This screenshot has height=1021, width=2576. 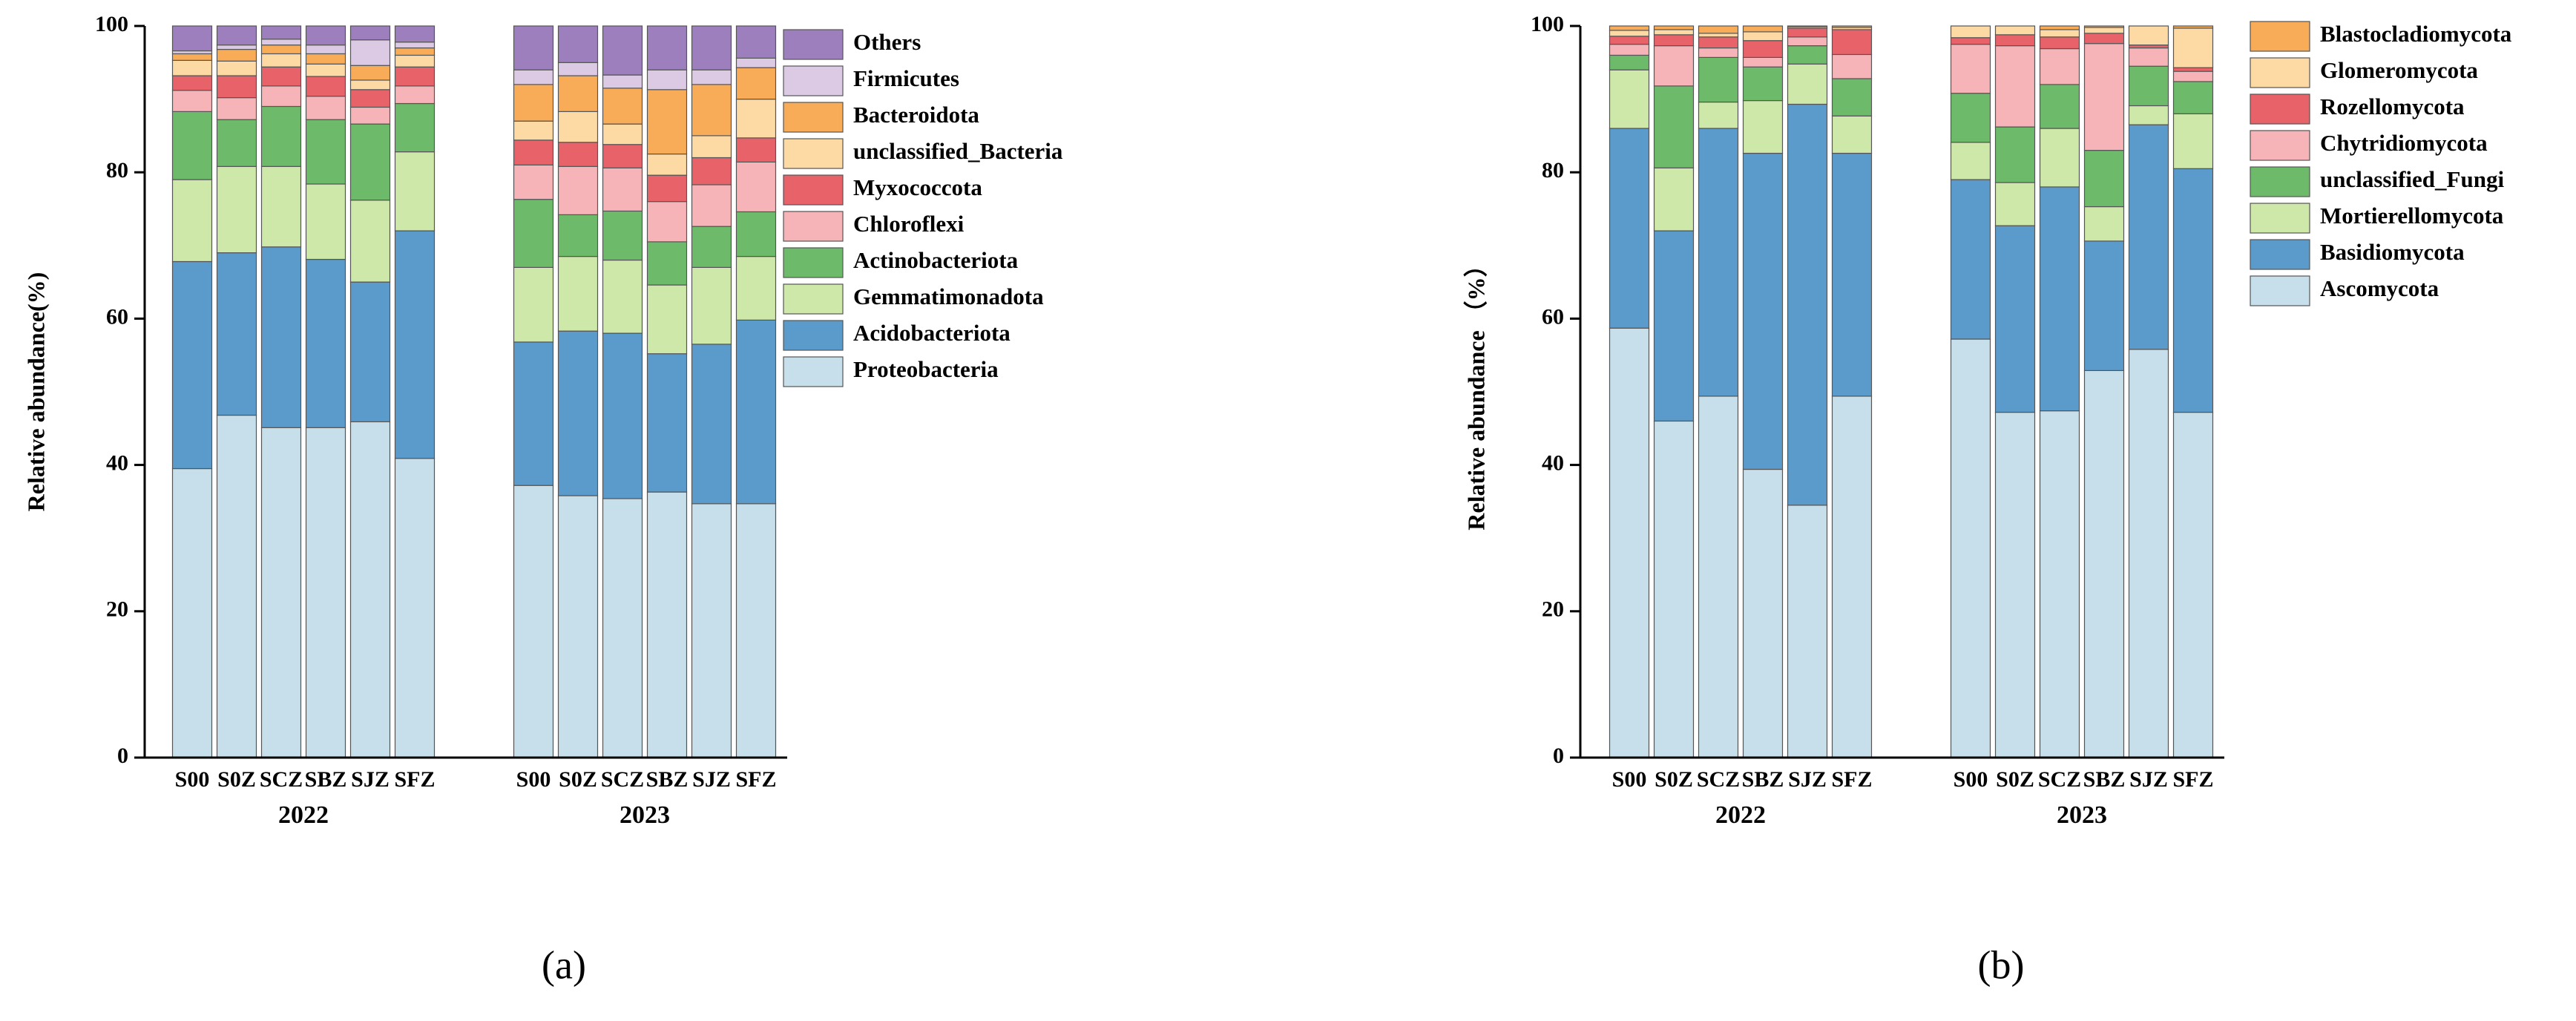 I want to click on legend-label: Acidobacteriota, so click(x=932, y=333).